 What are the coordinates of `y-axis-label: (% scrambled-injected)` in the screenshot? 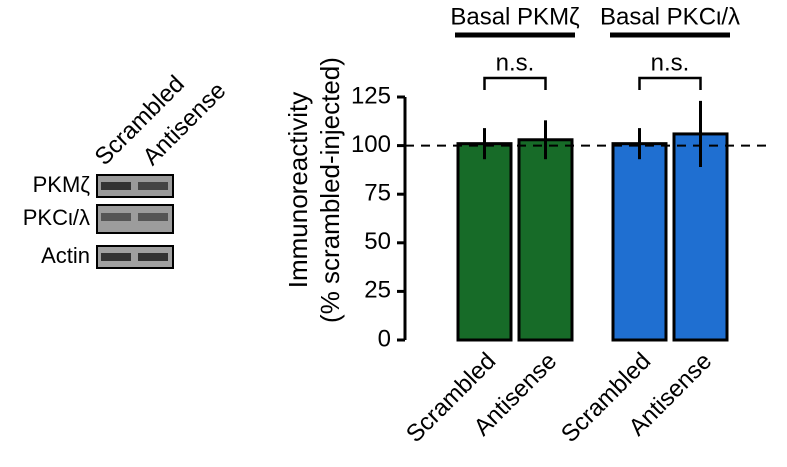 It's located at (330, 190).